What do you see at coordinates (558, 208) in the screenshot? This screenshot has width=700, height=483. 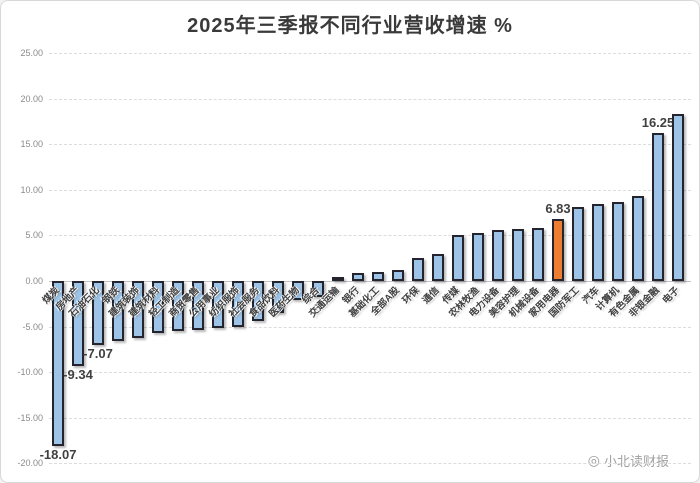 I see `value-label: 6.83` at bounding box center [558, 208].